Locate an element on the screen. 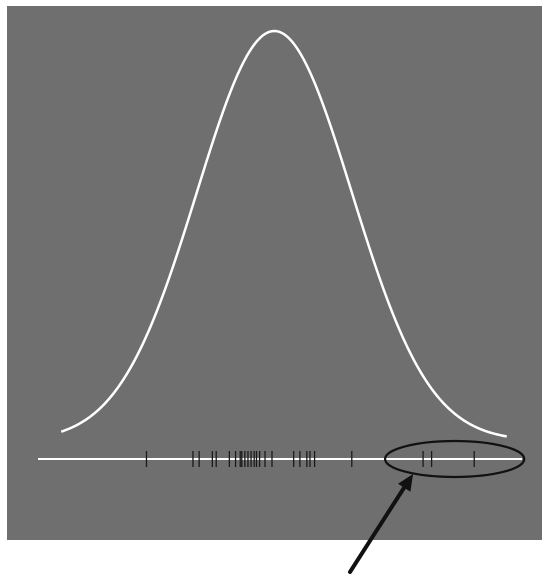  arrow-shaft is located at coordinates (379, 527).